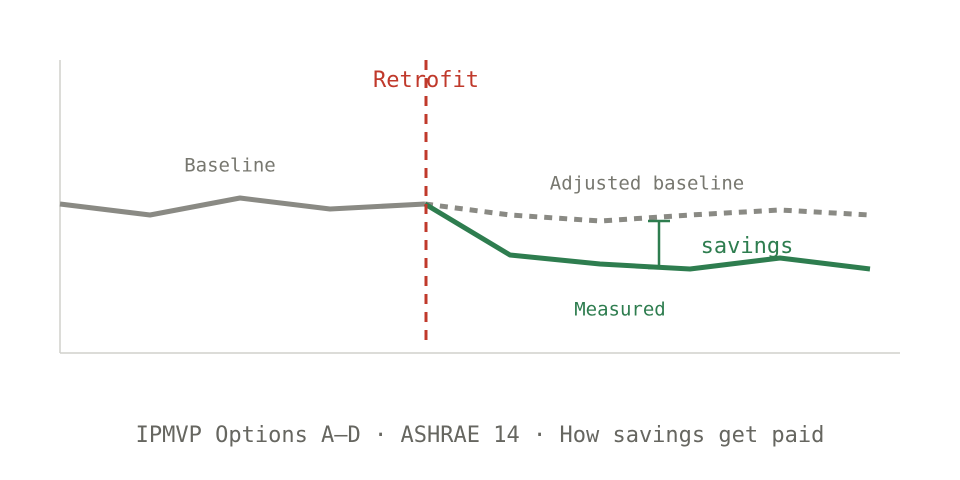 Image resolution: width=960 pixels, height=480 pixels. What do you see at coordinates (747, 246) in the screenshot?
I see `savings-label: savings` at bounding box center [747, 246].